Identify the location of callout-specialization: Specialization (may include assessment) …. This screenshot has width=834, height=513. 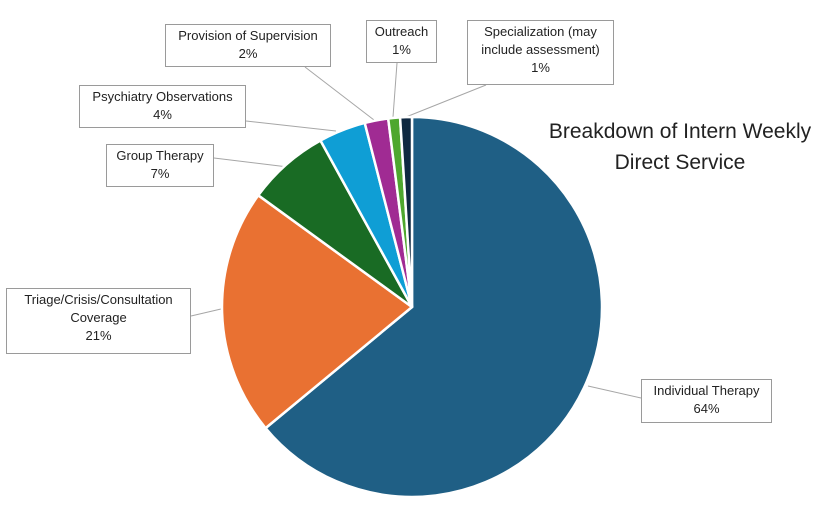
(540, 52).